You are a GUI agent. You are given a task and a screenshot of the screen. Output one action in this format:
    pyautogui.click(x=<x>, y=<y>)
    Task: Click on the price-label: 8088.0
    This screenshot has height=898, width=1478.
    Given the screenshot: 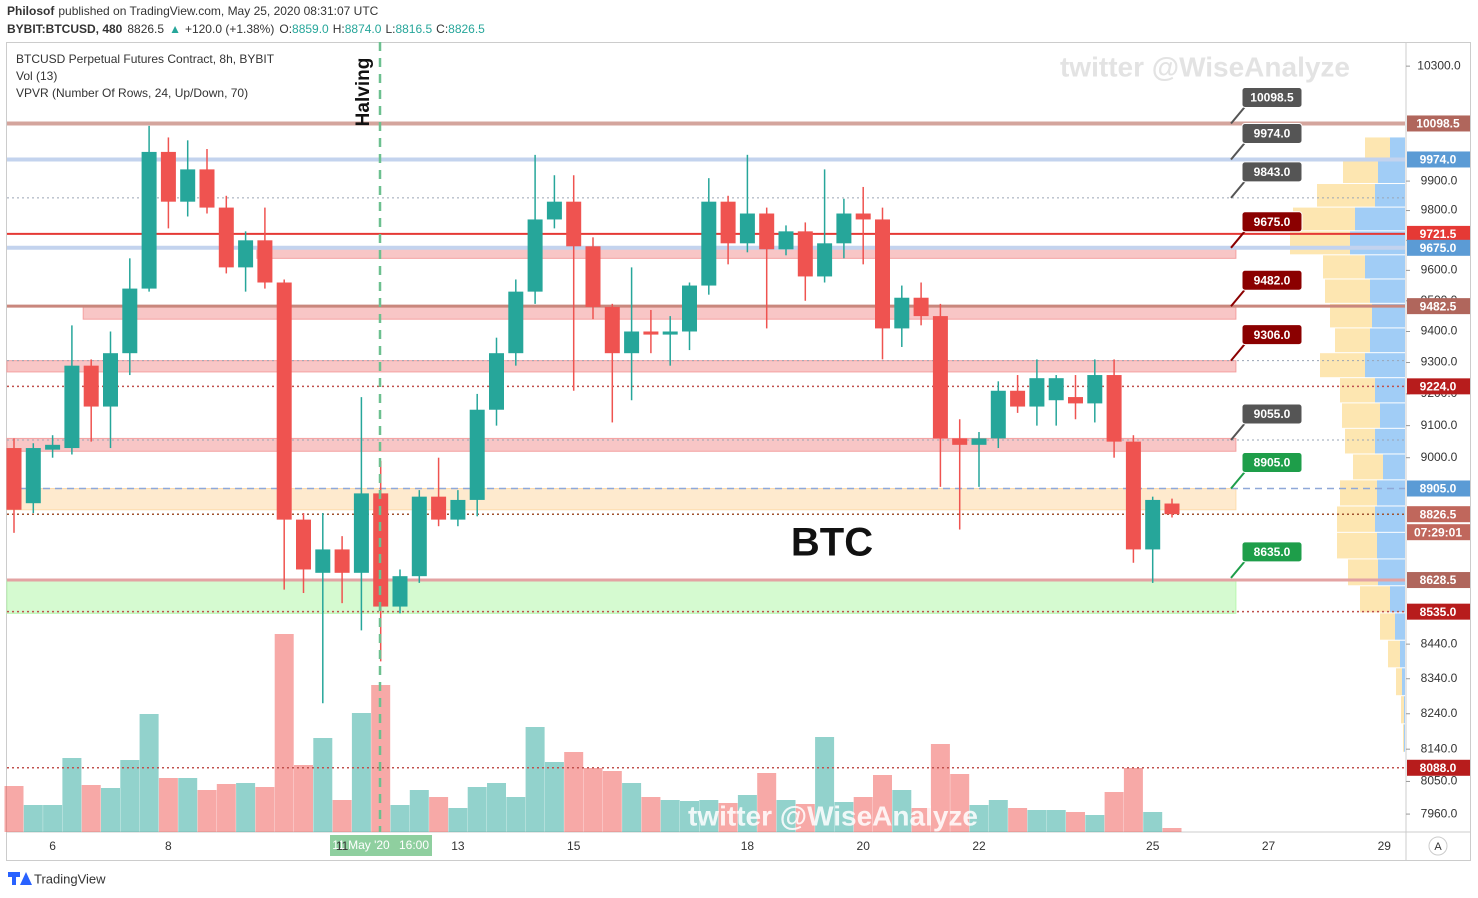 What is the action you would take?
    pyautogui.click(x=1438, y=768)
    